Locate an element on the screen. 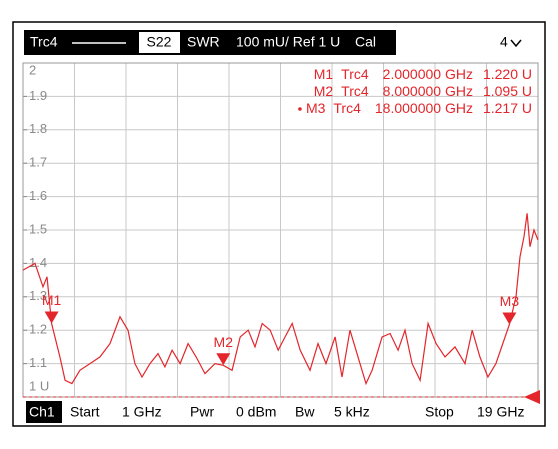 Image resolution: width=558 pixels, height=449 pixels. bw: 5 kHz is located at coordinates (352, 412).